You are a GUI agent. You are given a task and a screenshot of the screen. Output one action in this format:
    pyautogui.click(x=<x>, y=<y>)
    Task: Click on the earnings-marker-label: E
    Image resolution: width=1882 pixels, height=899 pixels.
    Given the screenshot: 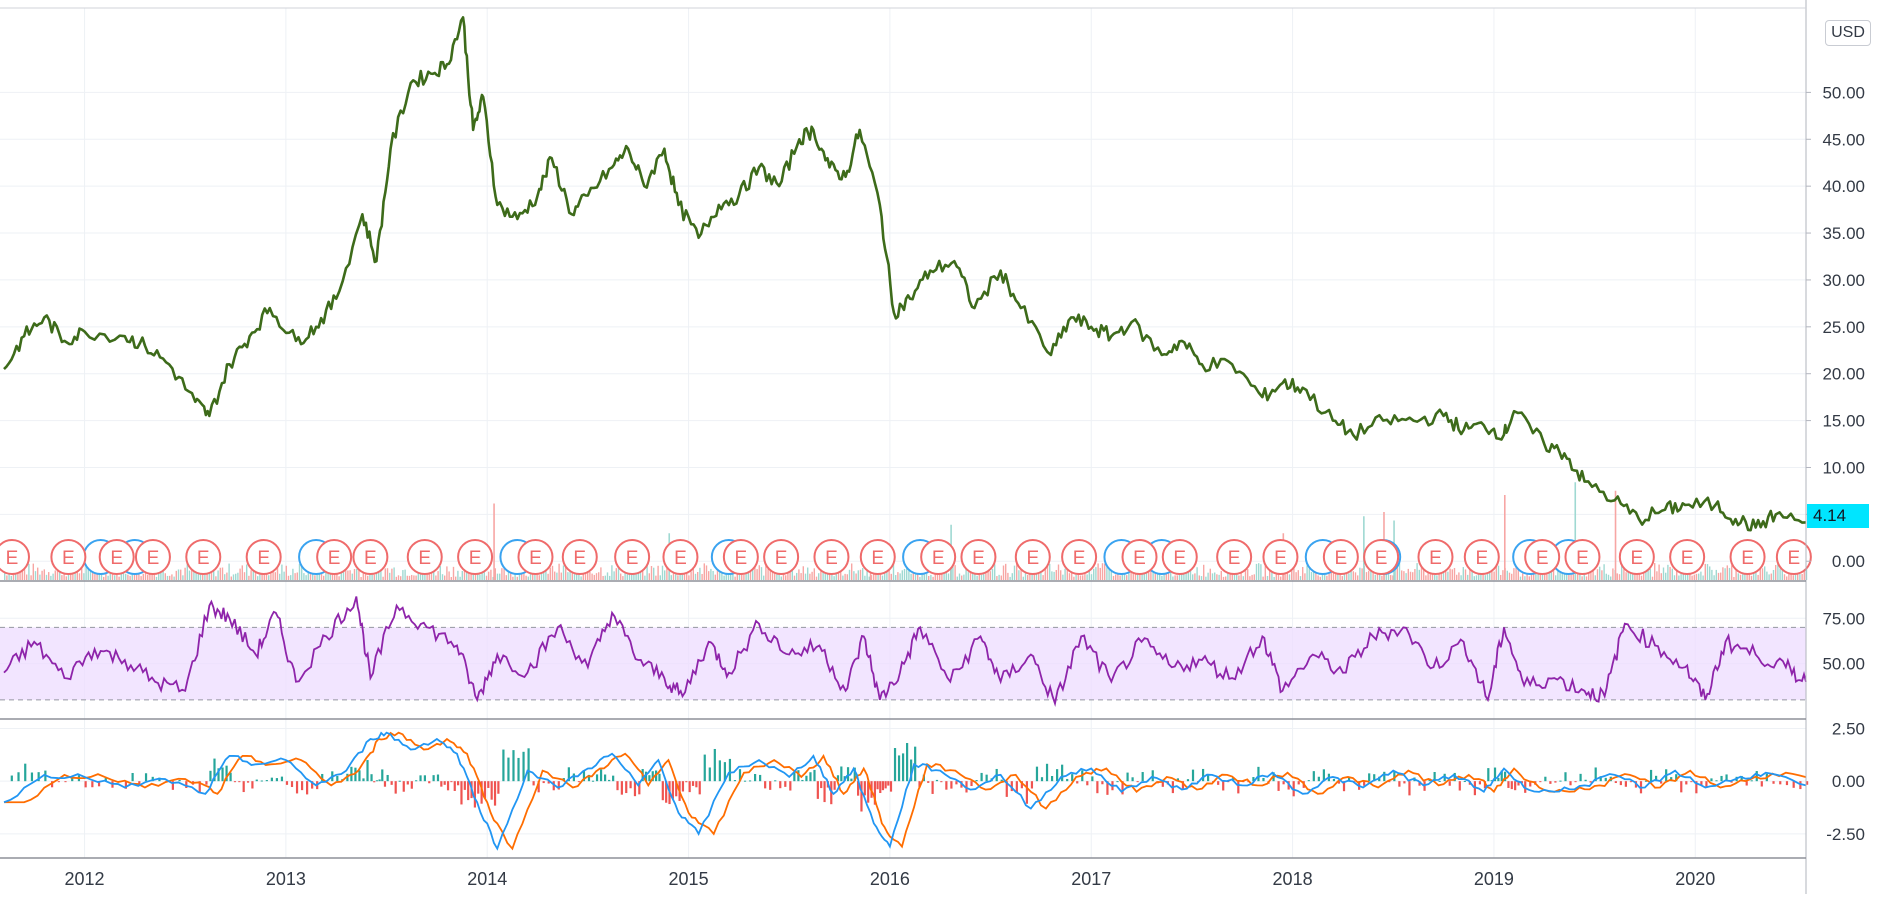 What is the action you would take?
    pyautogui.click(x=1139, y=558)
    